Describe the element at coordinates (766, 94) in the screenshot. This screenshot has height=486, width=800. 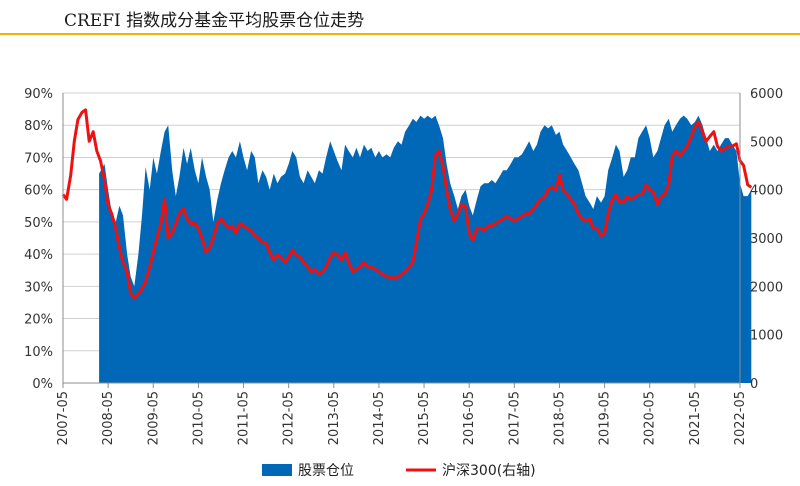
I see `y-right-tick-label: 6000` at that location.